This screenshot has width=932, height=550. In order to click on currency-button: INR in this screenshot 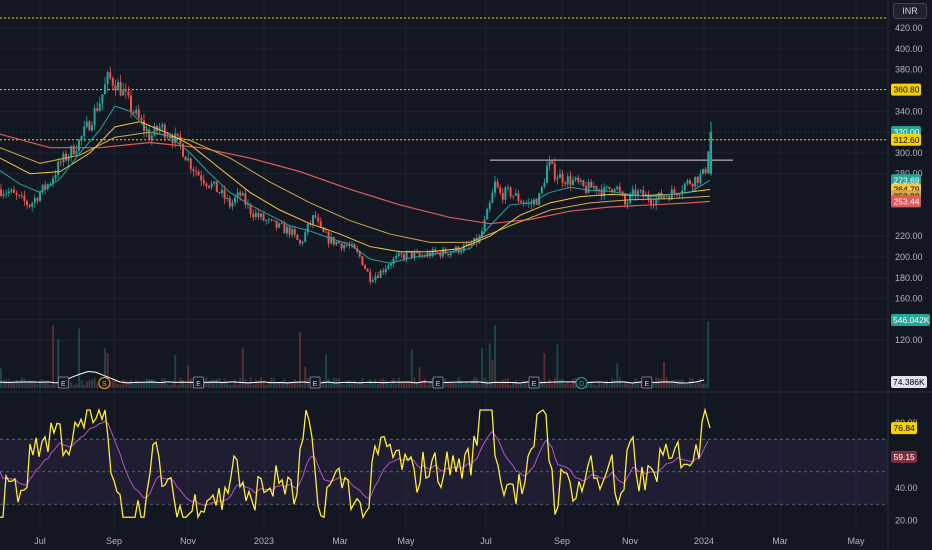, I will do `click(910, 11)`.